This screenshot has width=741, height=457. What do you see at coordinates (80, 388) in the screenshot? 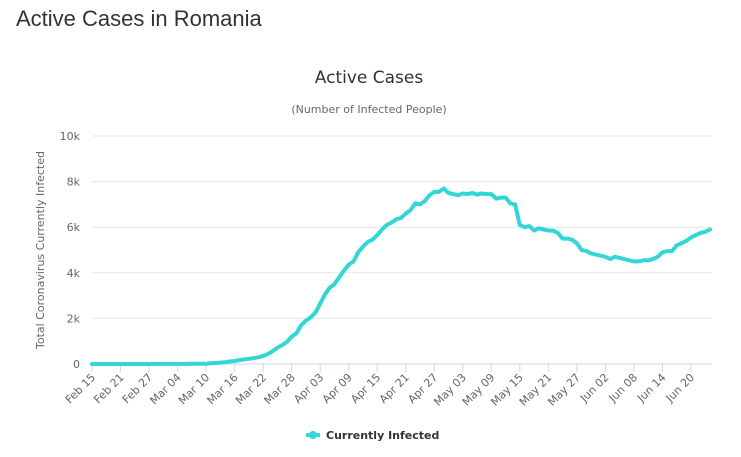
I see `x-tick-label: Feb 15` at bounding box center [80, 388].